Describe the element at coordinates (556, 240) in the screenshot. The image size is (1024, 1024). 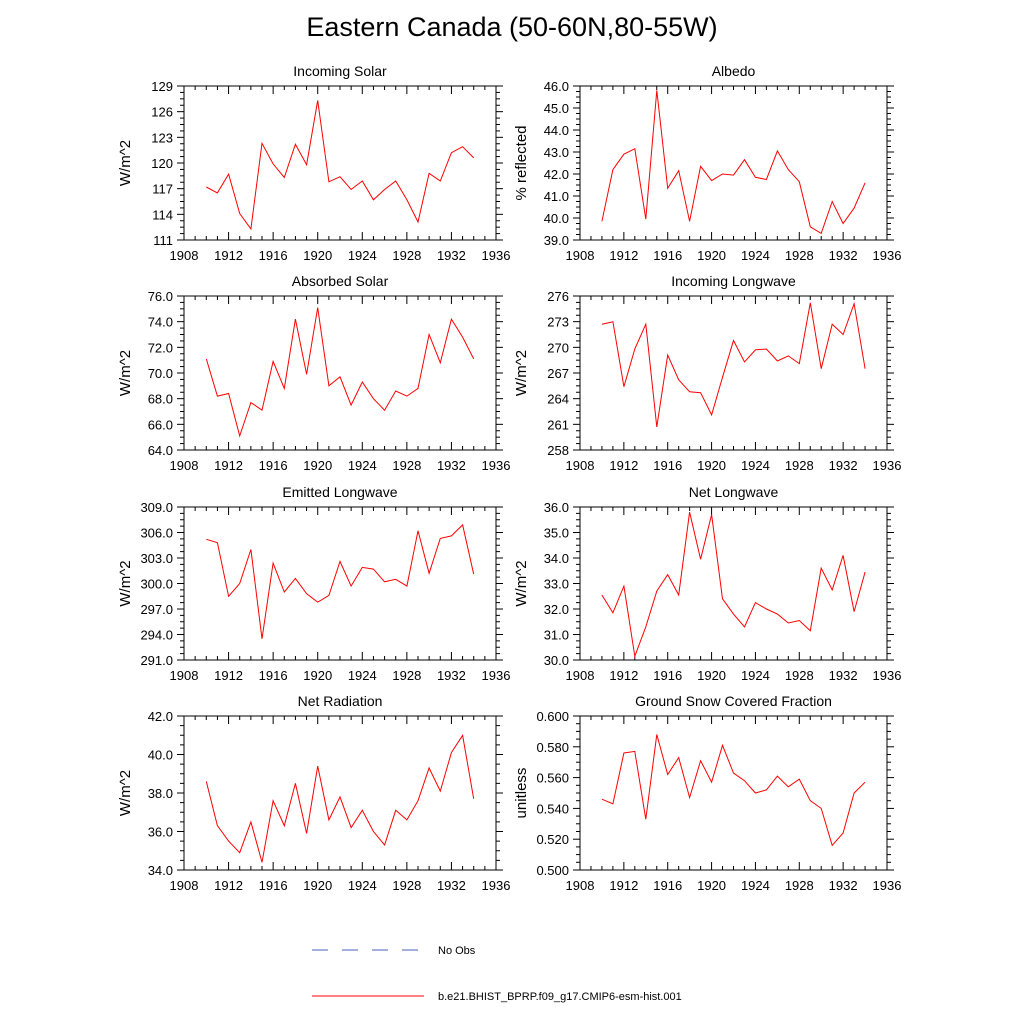
I see `y-tick-label: 39.0` at that location.